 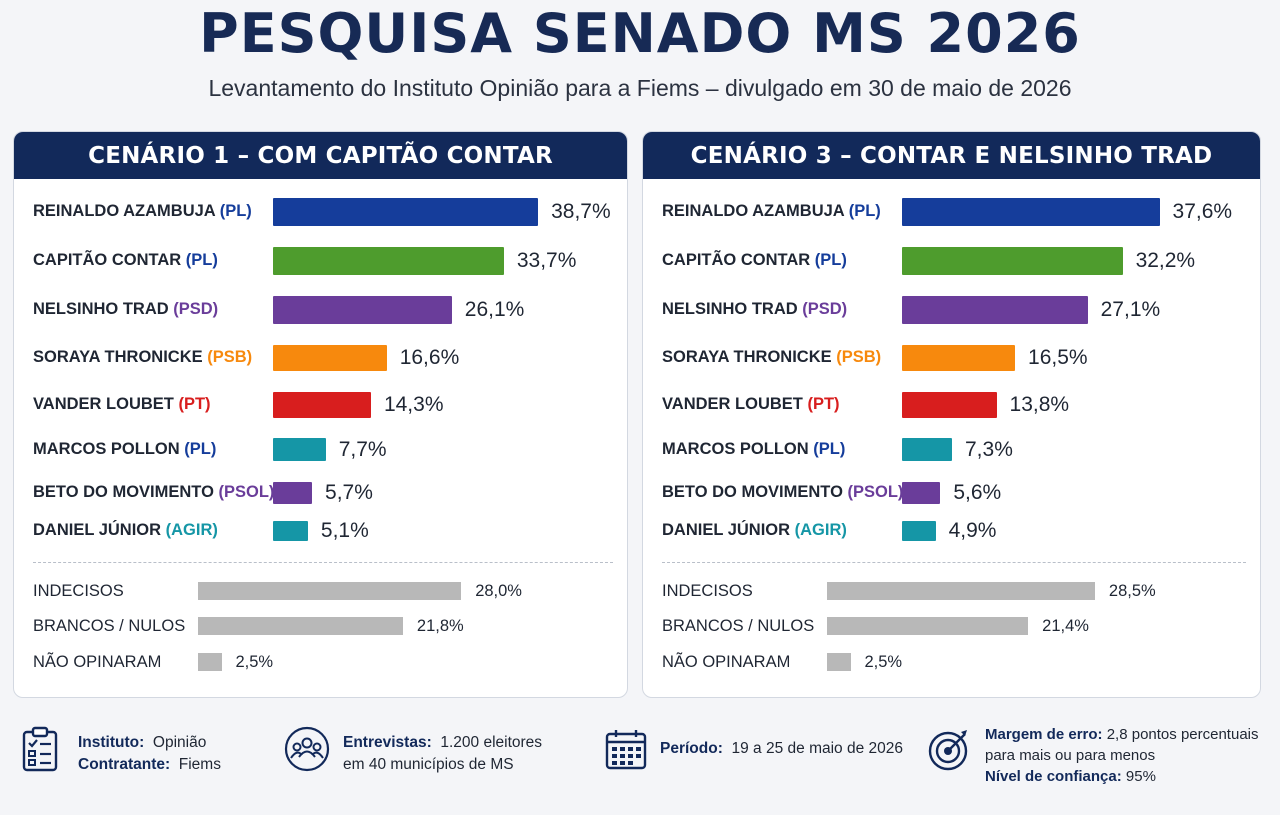 I want to click on candidate-value-label: 5,1%, so click(x=344, y=530).